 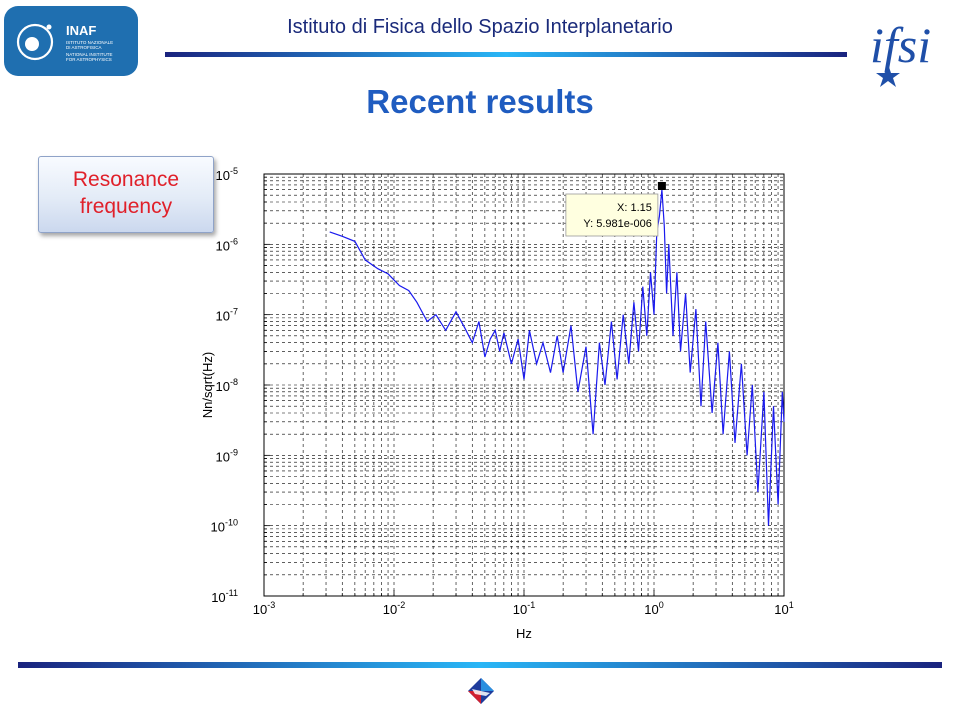 I want to click on ifsi-star-icon, so click(x=888, y=75).